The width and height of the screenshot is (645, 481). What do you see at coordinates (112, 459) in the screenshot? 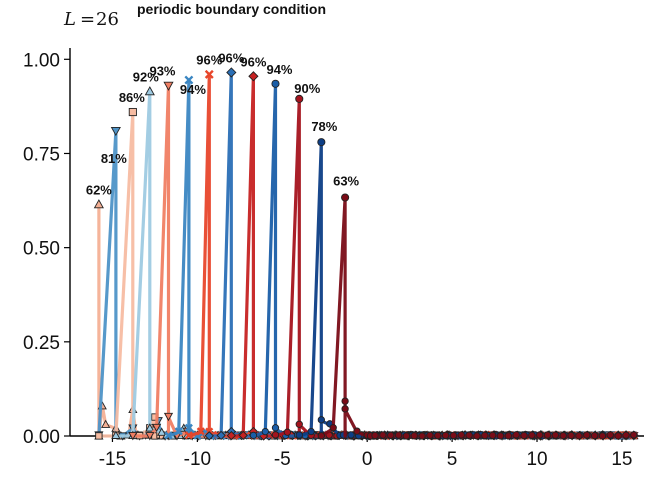
I see `x-tick-label: -15` at bounding box center [112, 459].